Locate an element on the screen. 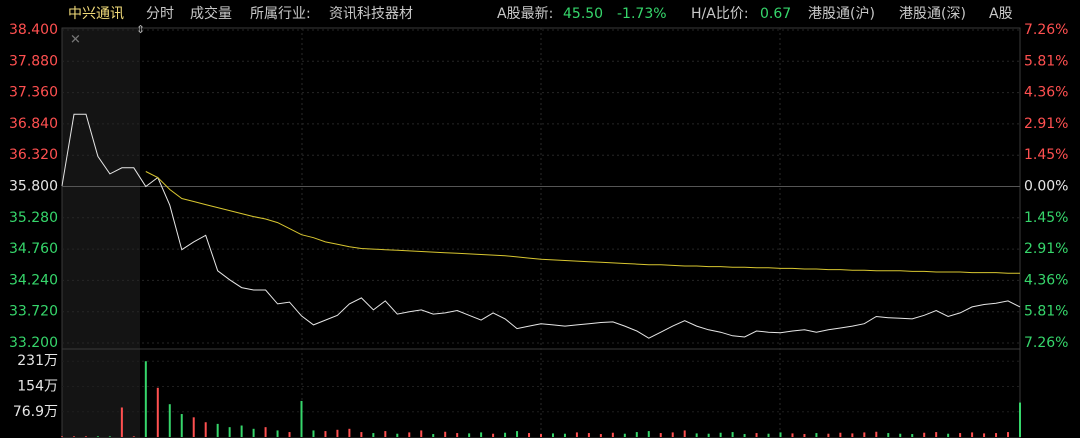  y-tick-label: 37.880 is located at coordinates (33, 61).